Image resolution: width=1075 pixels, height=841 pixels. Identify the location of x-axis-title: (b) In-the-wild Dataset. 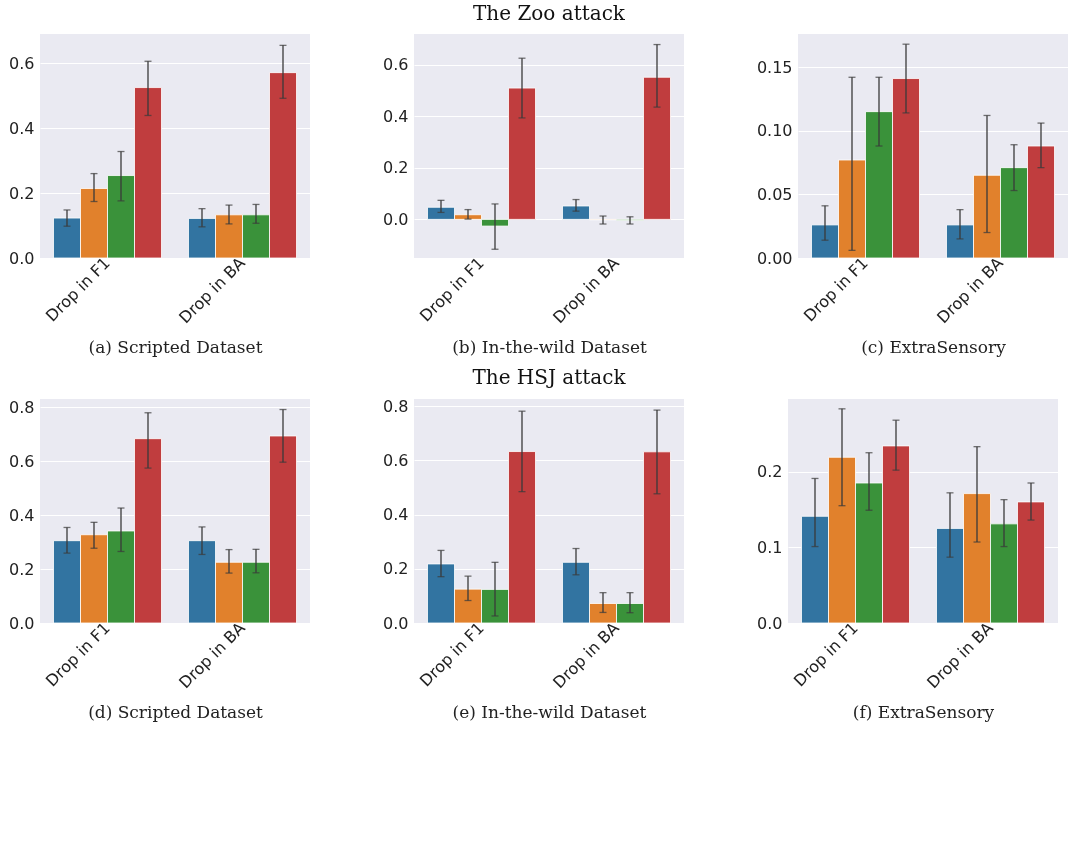
(549, 347).